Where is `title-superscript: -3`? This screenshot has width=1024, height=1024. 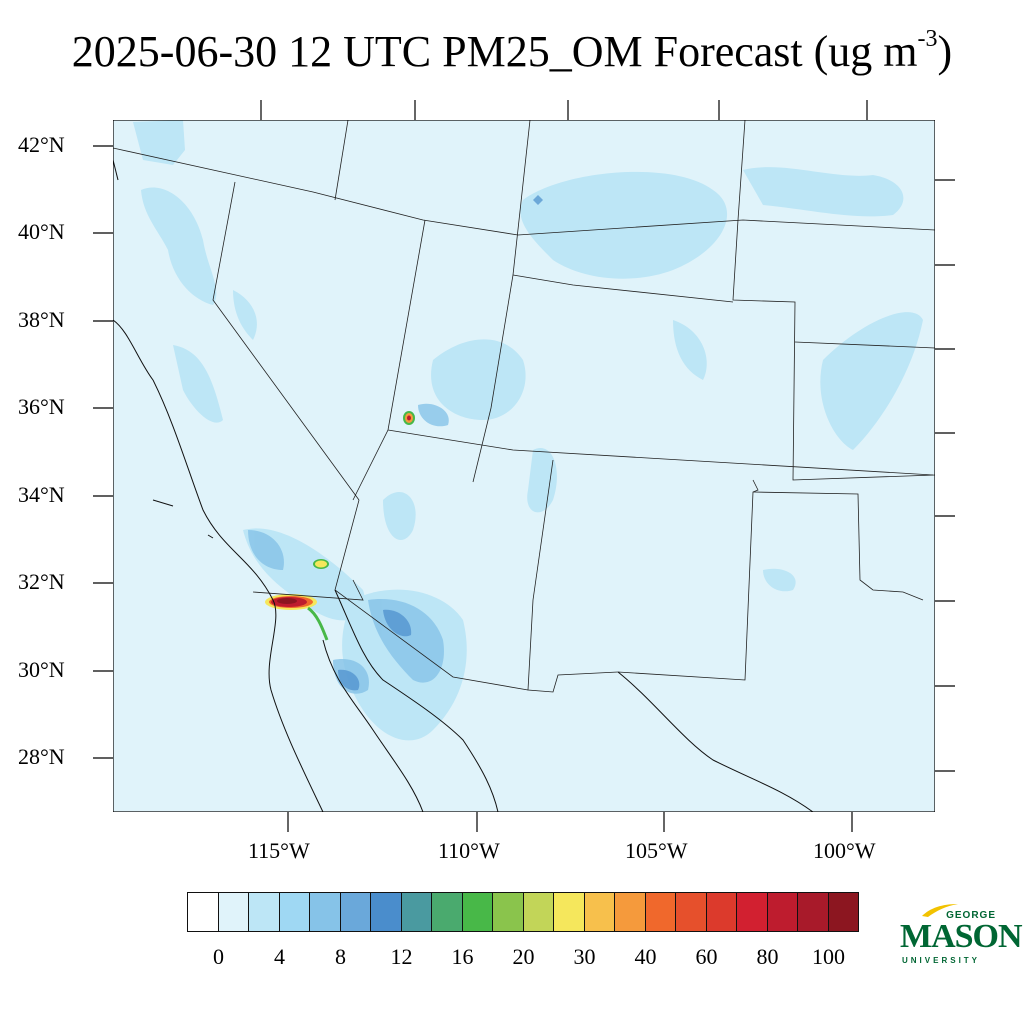 title-superscript: -3 is located at coordinates (927, 39).